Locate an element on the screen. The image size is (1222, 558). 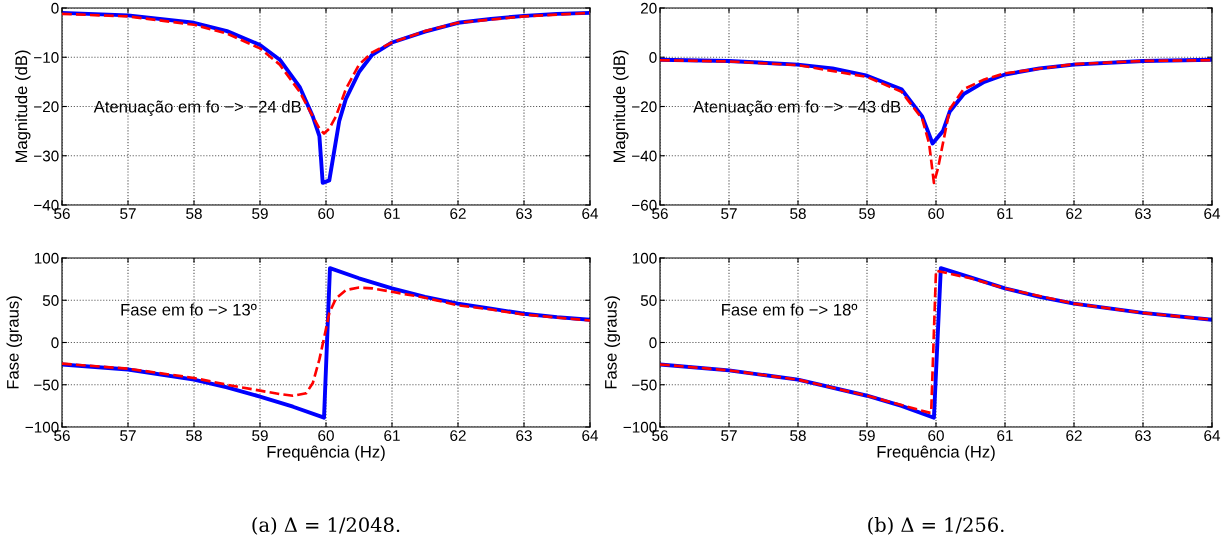
y-tick-label: −10 is located at coordinates (46, 57).